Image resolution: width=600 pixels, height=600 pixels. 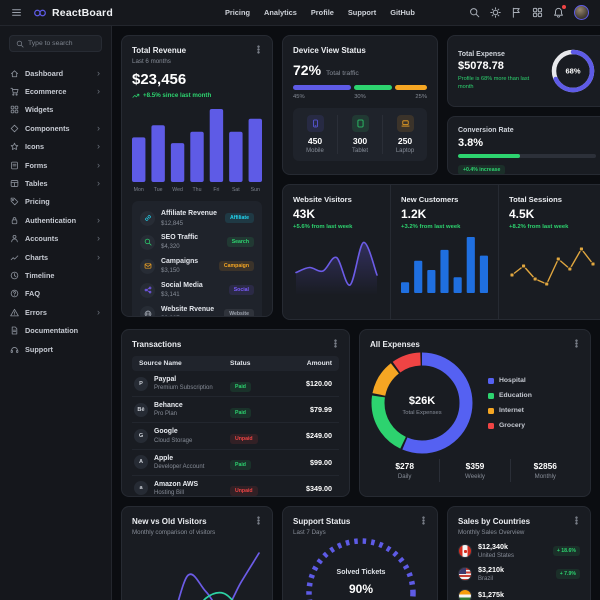 I want to click on status-badge: Paid, so click(x=240, y=465).